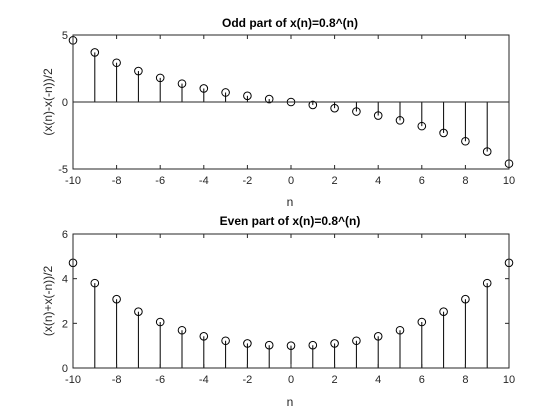  I want to click on even-ytick-label: 6, so click(65, 235).